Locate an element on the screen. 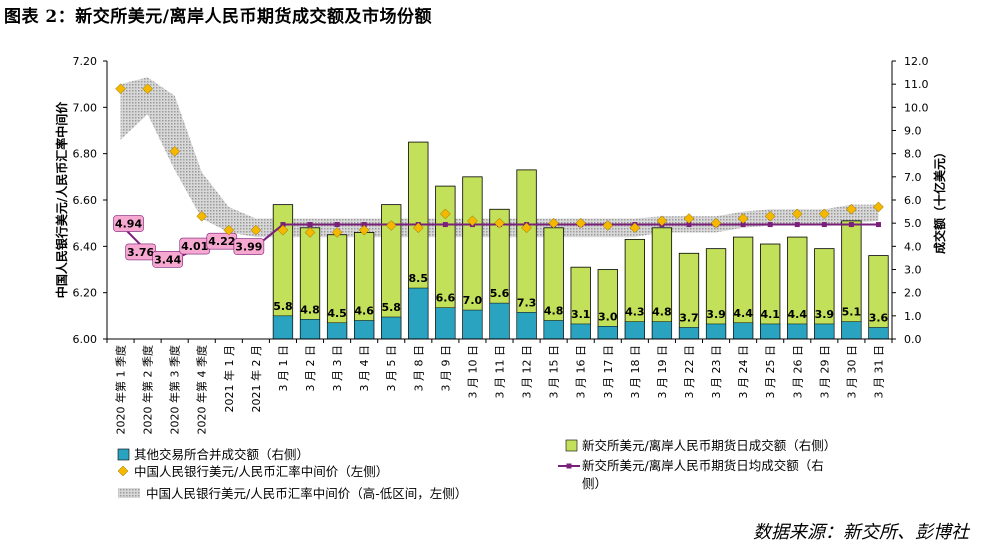  average-label: 4.94 is located at coordinates (128, 224).